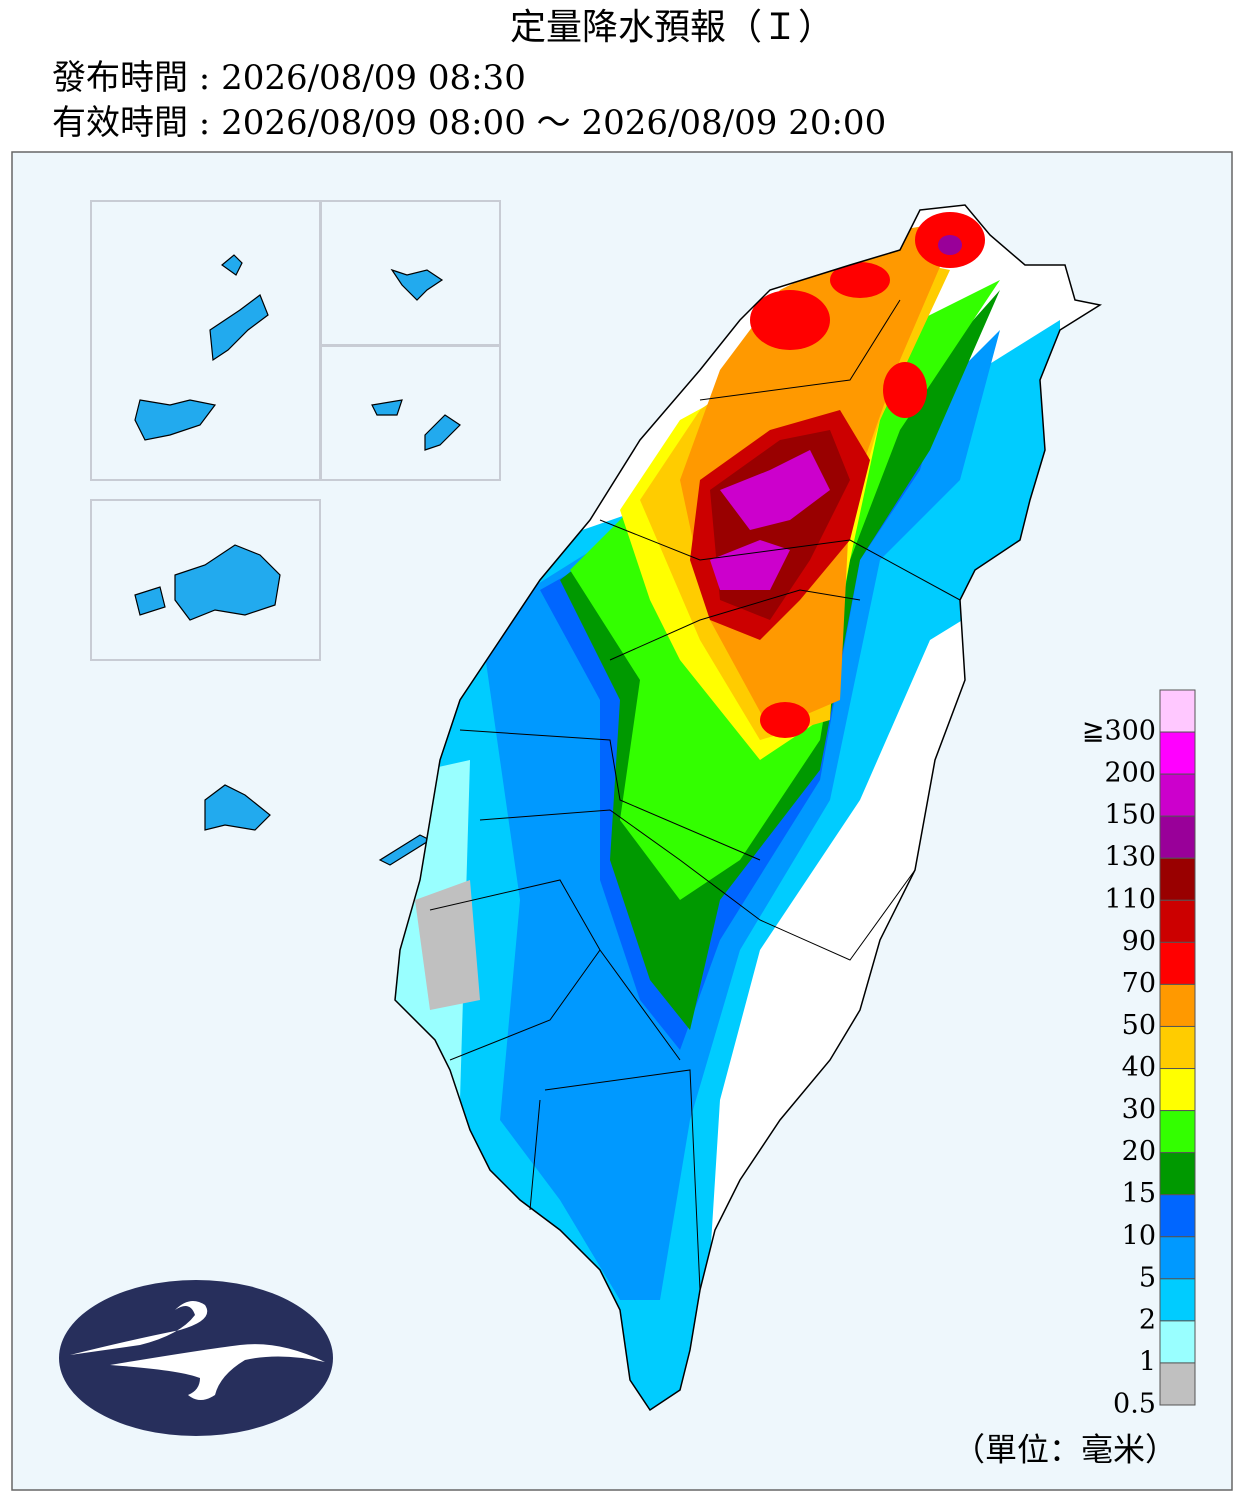 Image resolution: width=1245 pixels, height=1500 pixels. Describe the element at coordinates (1119, 731) in the screenshot. I see `legend-label: ≧300` at that location.